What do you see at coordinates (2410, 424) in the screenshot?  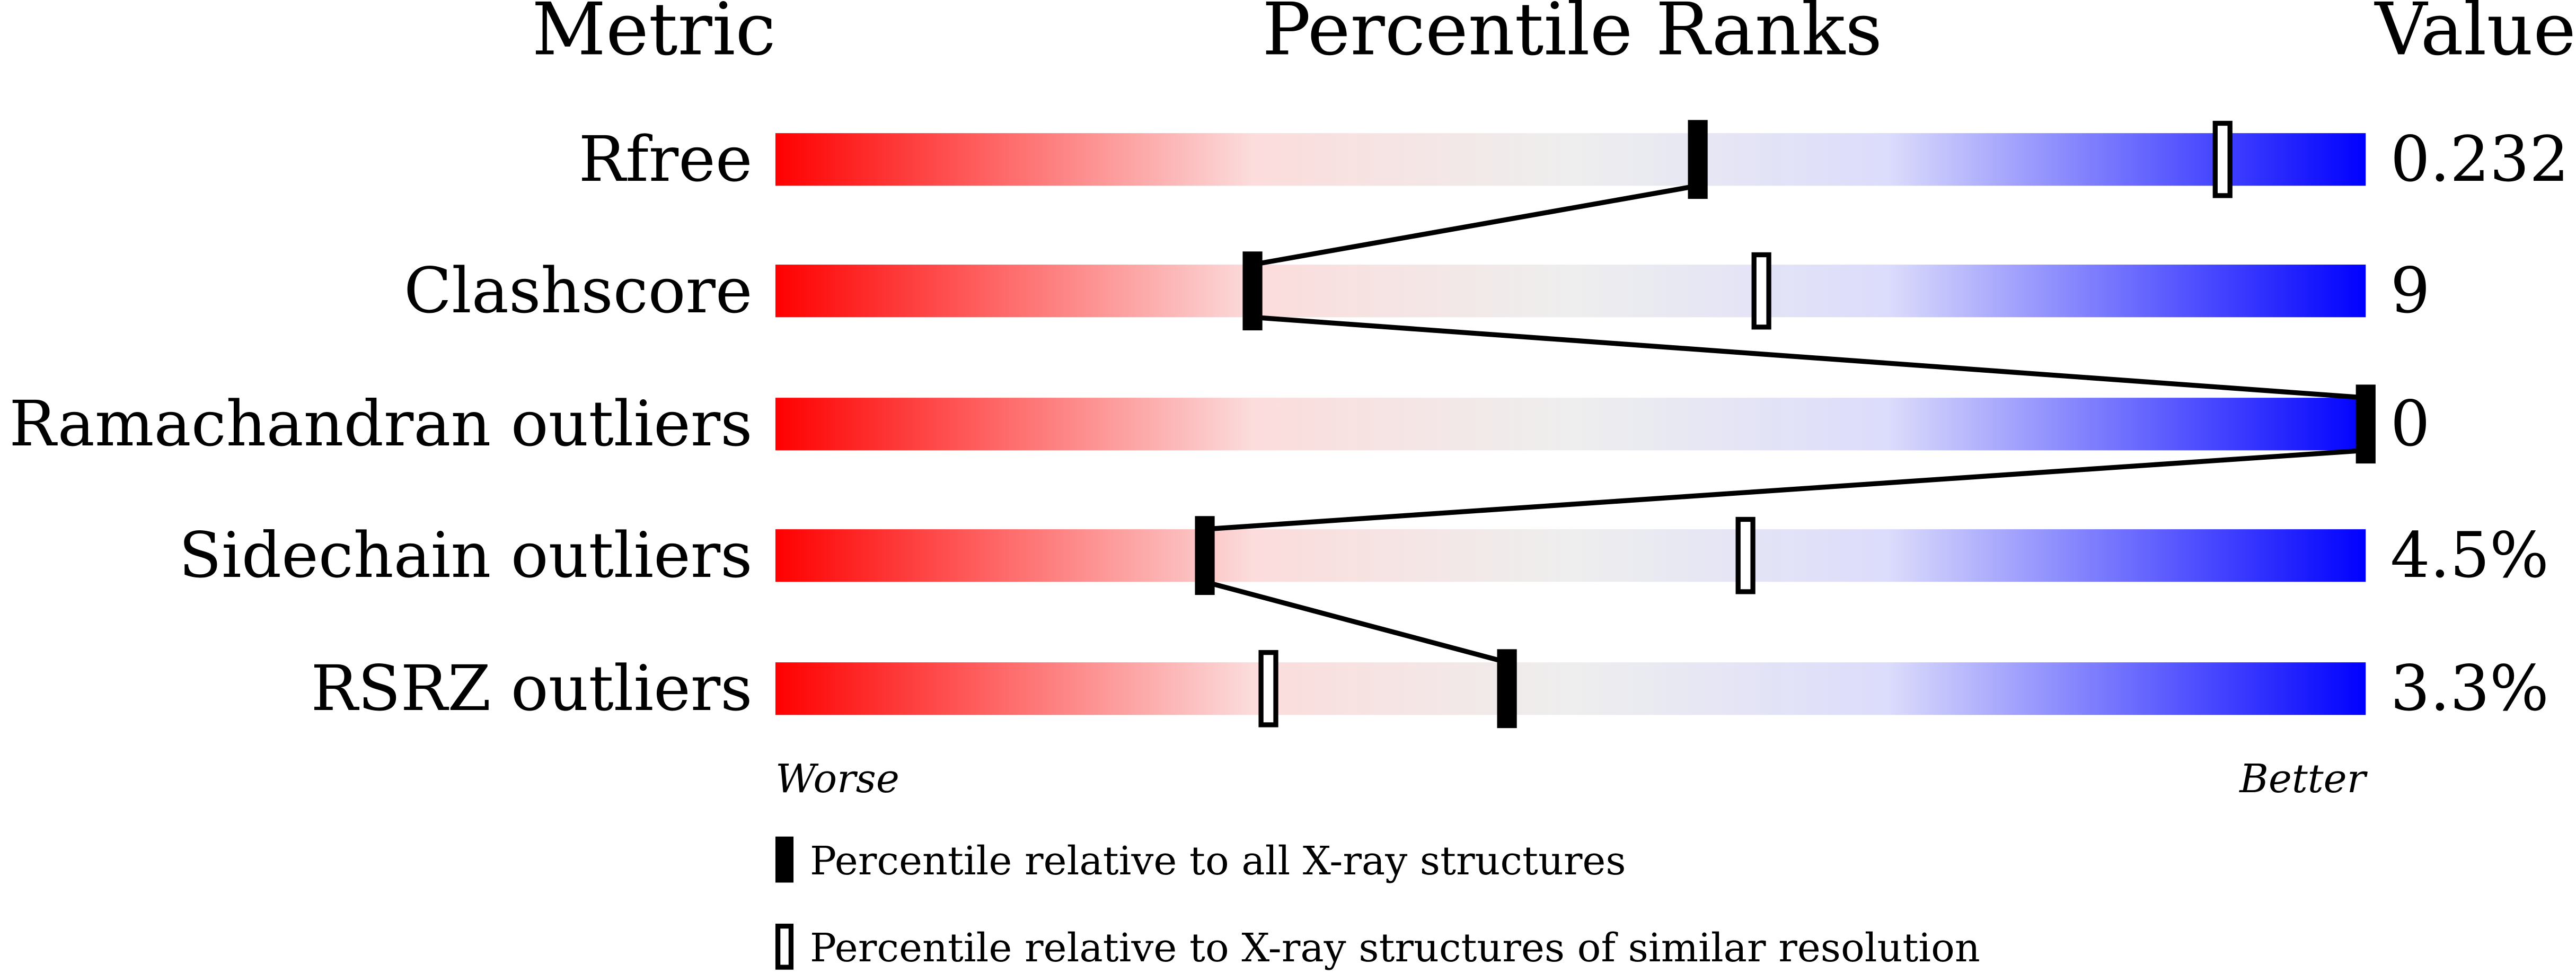 I see `metric-value: 0` at bounding box center [2410, 424].